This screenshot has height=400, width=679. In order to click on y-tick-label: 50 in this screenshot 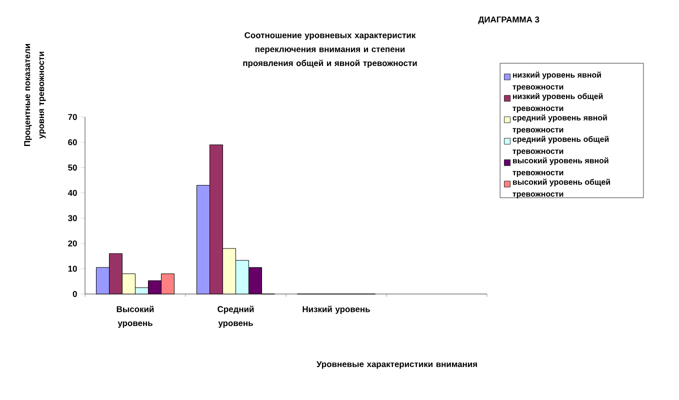, I will do `click(72, 167)`.